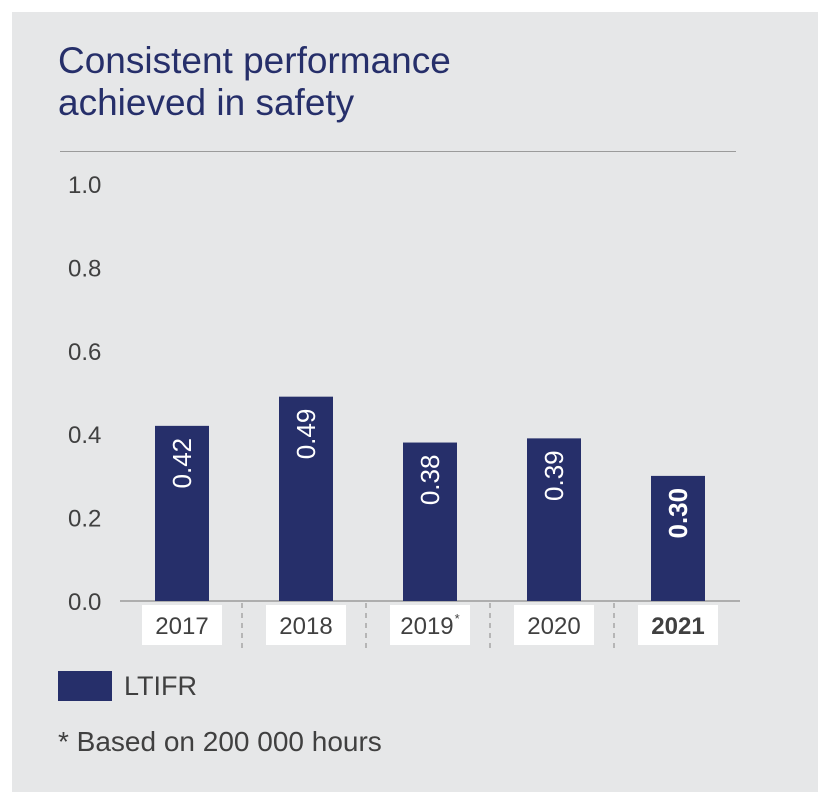  I want to click on legend: LTIFR, so click(127, 686).